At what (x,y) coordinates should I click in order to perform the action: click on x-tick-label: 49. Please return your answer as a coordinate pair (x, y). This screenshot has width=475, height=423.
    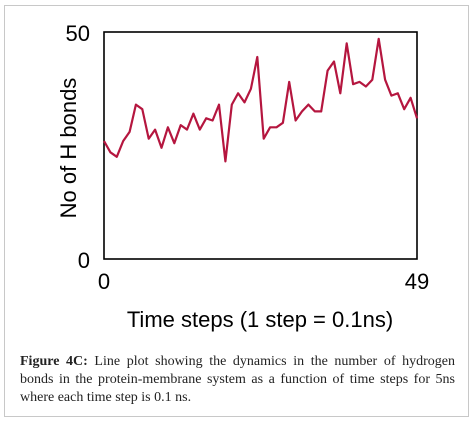
    Looking at the image, I should click on (417, 281).